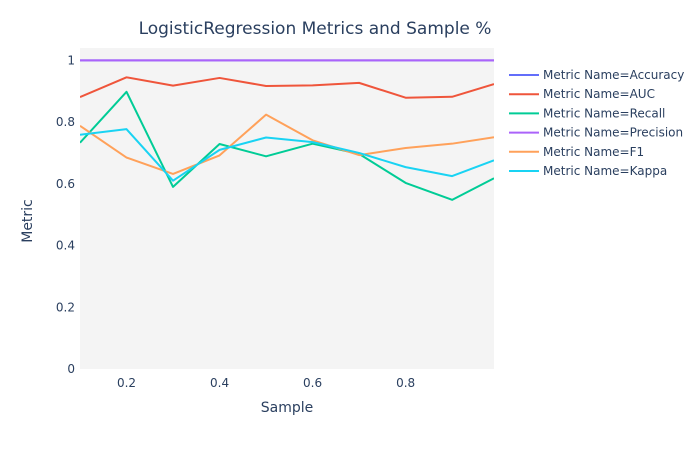 The image size is (700, 450). Describe the element at coordinates (65, 307) in the screenshot. I see `y-tick-label: 0.2` at that location.